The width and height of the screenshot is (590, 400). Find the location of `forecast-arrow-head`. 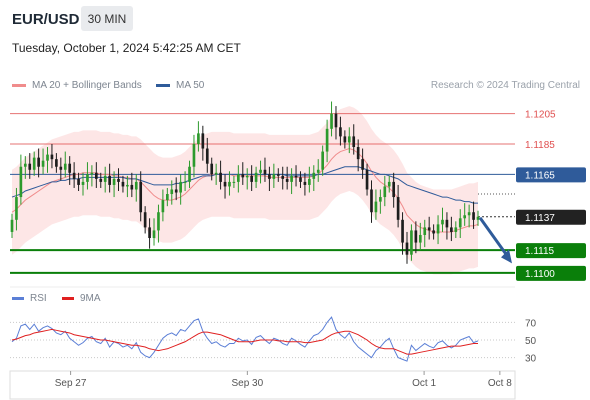

forecast-arrow-head is located at coordinates (506, 256).